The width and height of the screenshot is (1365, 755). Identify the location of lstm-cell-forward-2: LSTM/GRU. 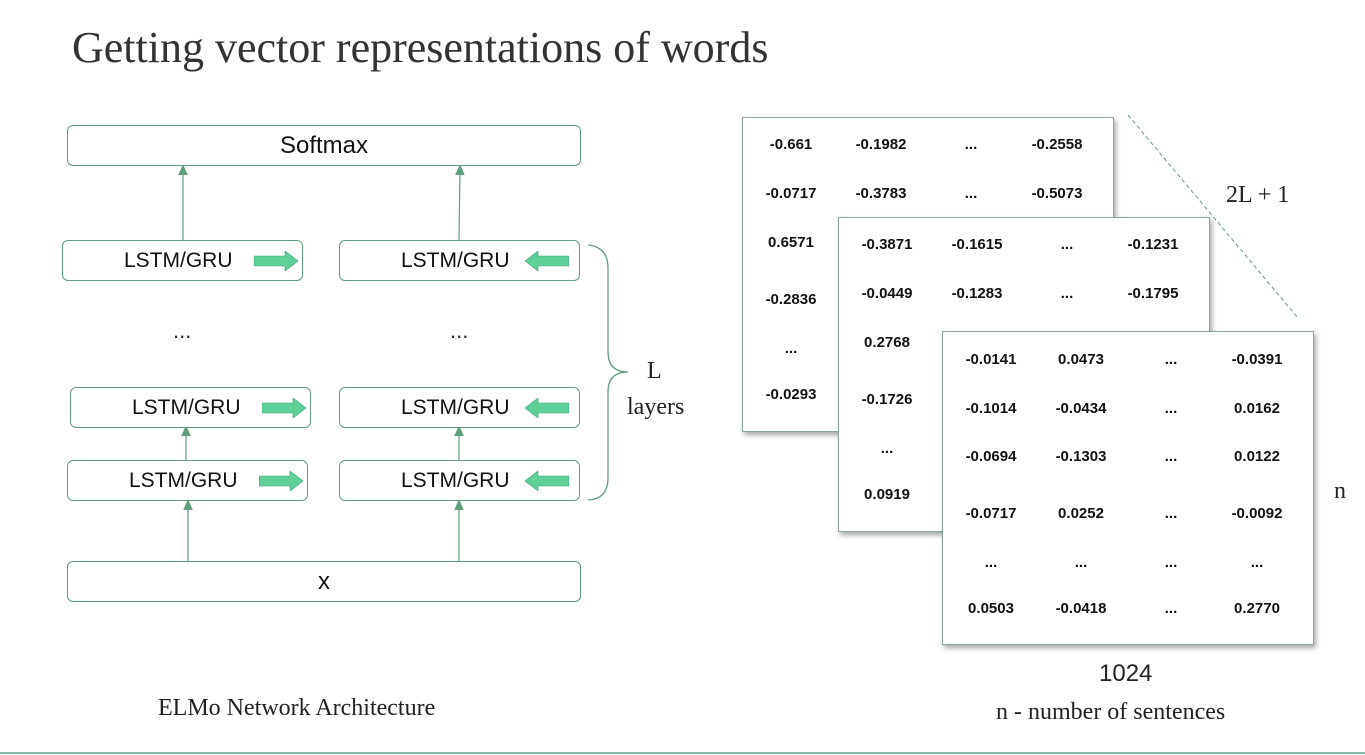
(190, 407).